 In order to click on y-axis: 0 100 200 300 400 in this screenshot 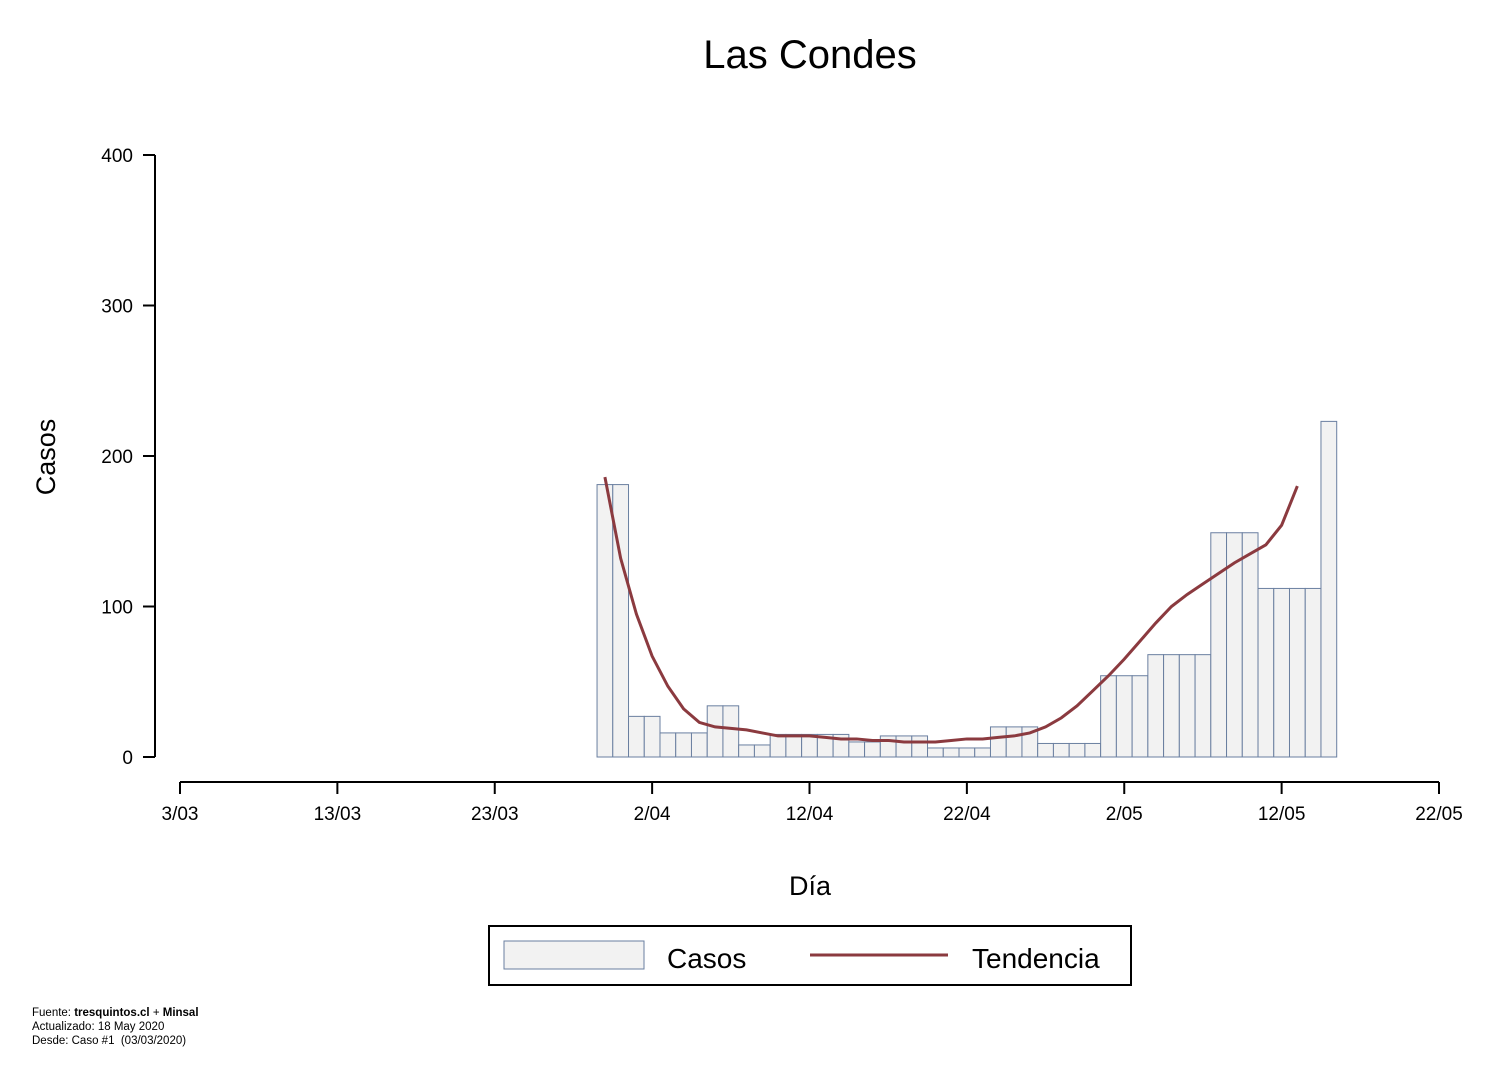, I will do `click(128, 457)`.